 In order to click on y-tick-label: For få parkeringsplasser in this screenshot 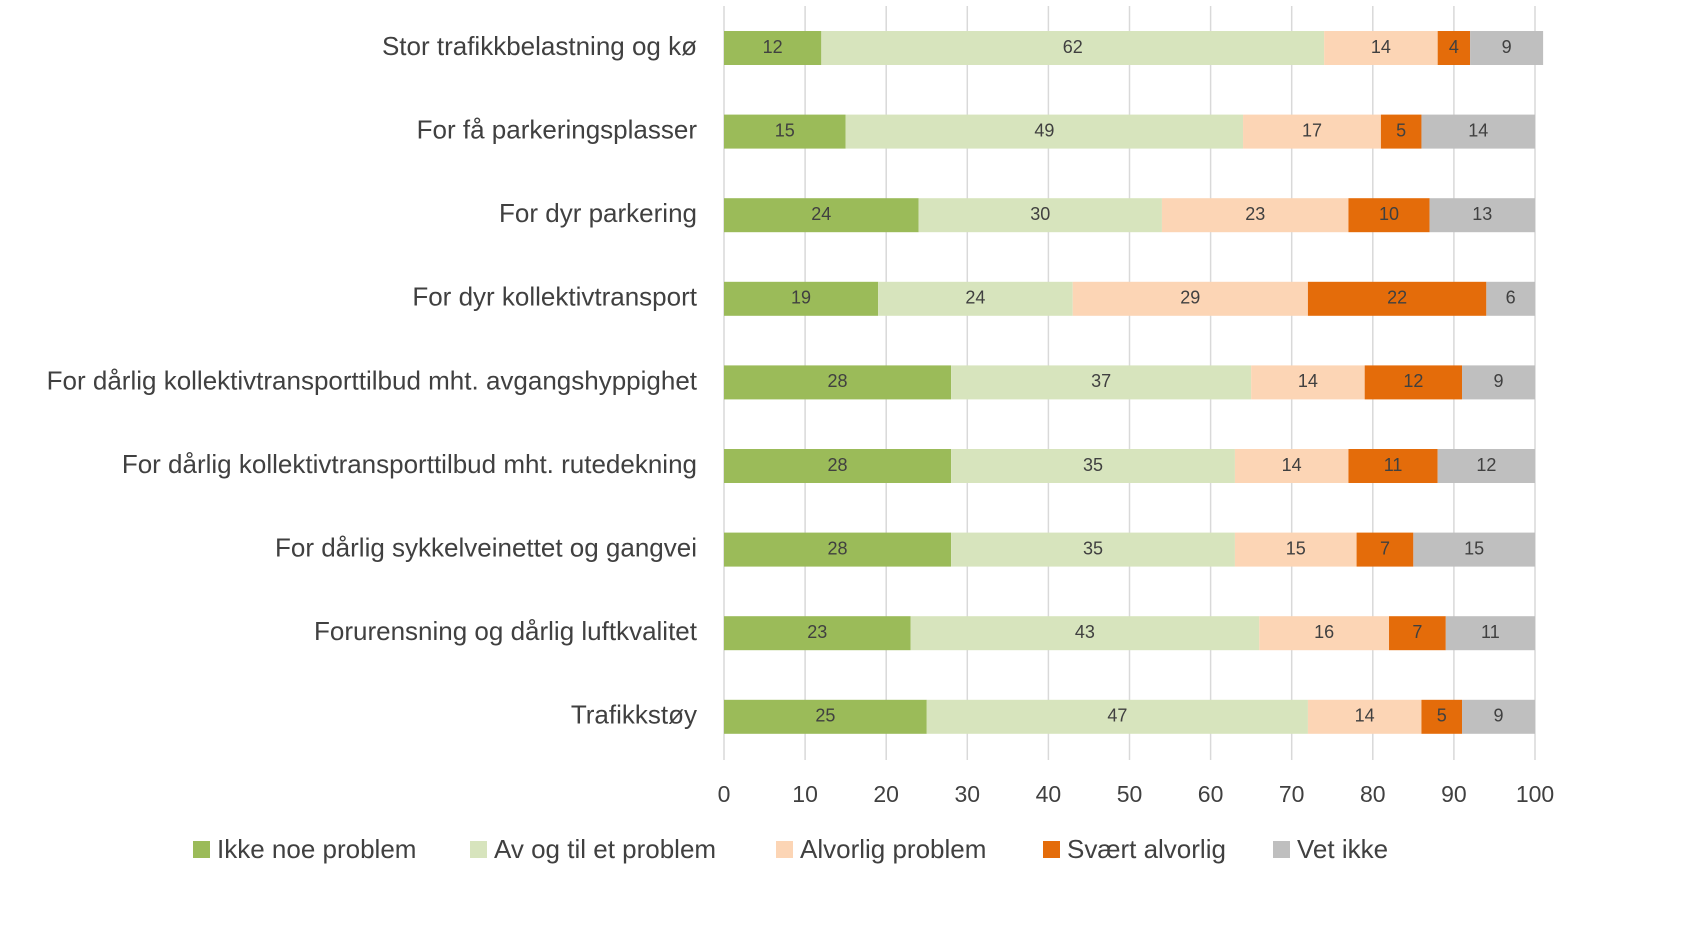, I will do `click(557, 129)`.